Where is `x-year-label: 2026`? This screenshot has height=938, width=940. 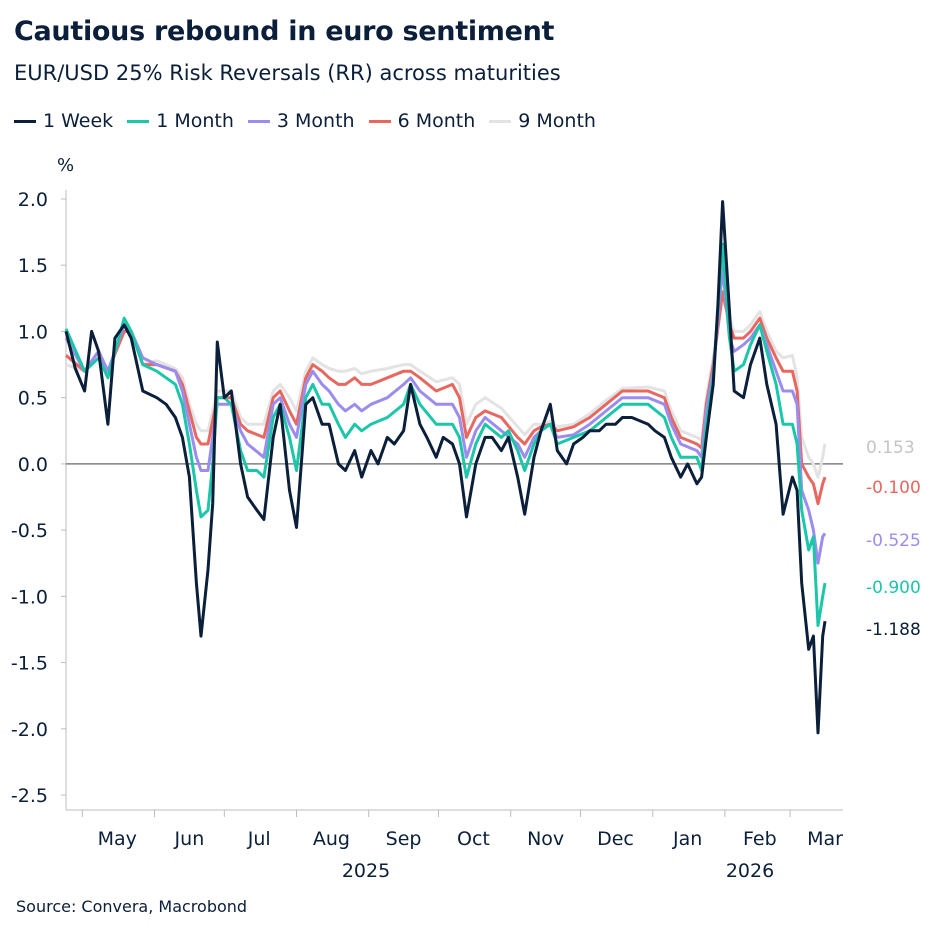
x-year-label: 2026 is located at coordinates (750, 871).